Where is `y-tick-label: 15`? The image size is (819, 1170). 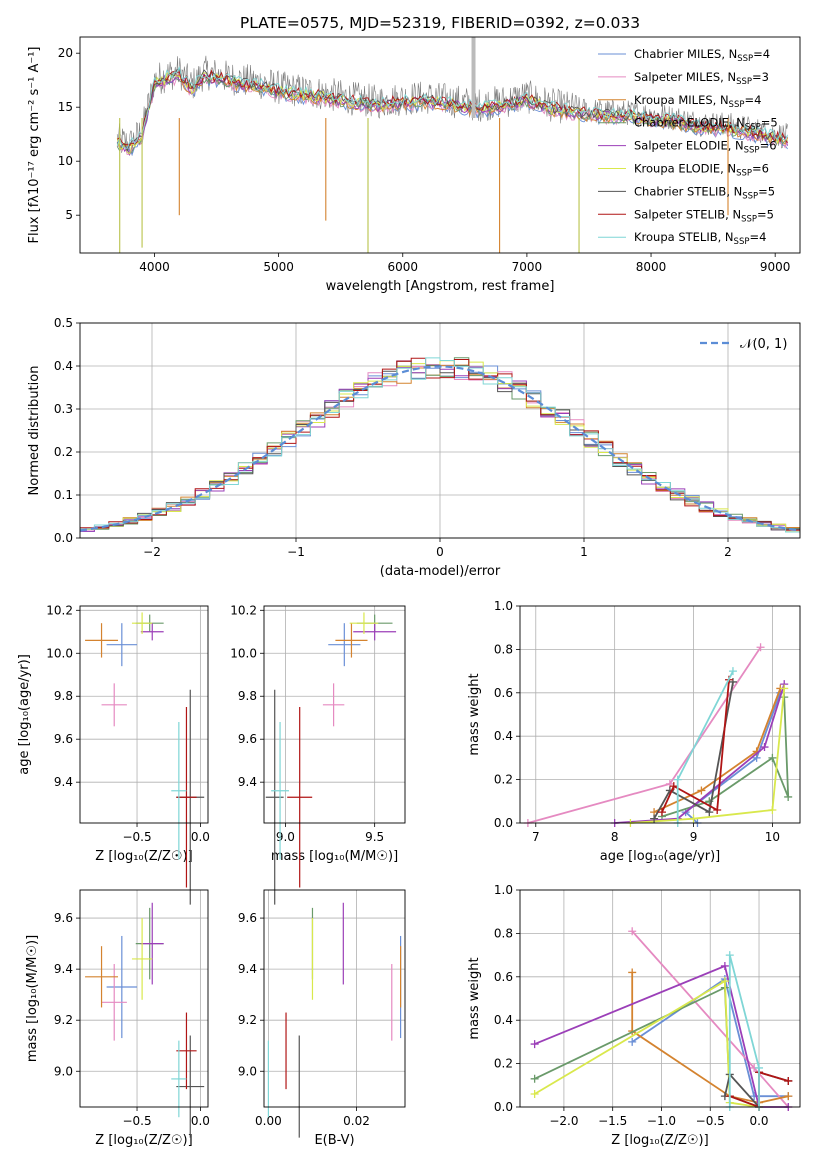
y-tick-label: 15 is located at coordinates (65, 107).